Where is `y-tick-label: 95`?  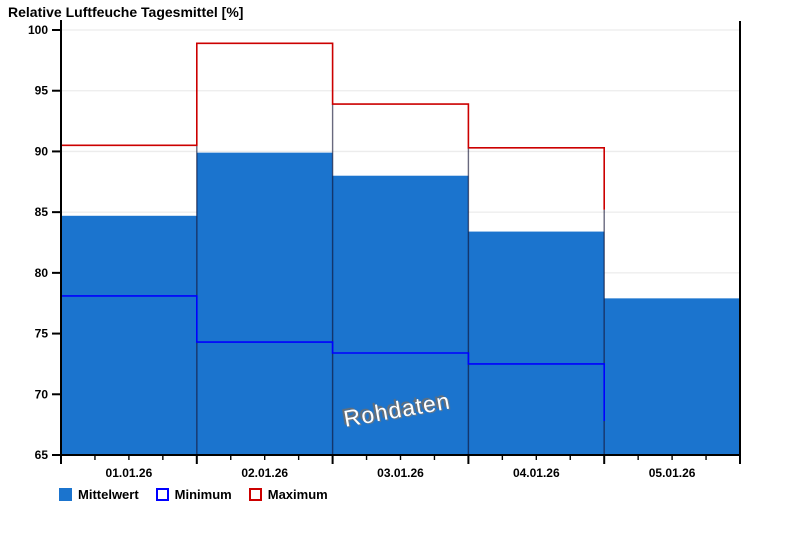
y-tick-label: 95 is located at coordinates (42, 91).